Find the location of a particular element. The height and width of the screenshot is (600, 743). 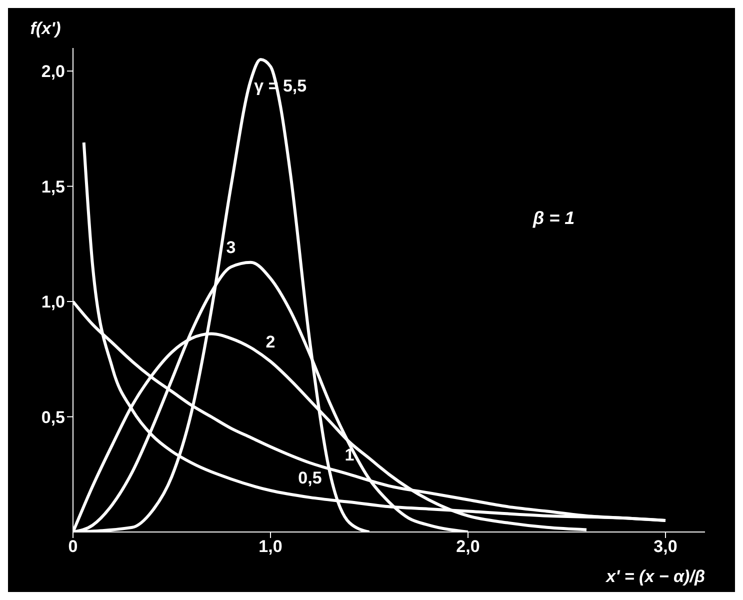

y-tick-label: 2,0 is located at coordinates (53, 72).